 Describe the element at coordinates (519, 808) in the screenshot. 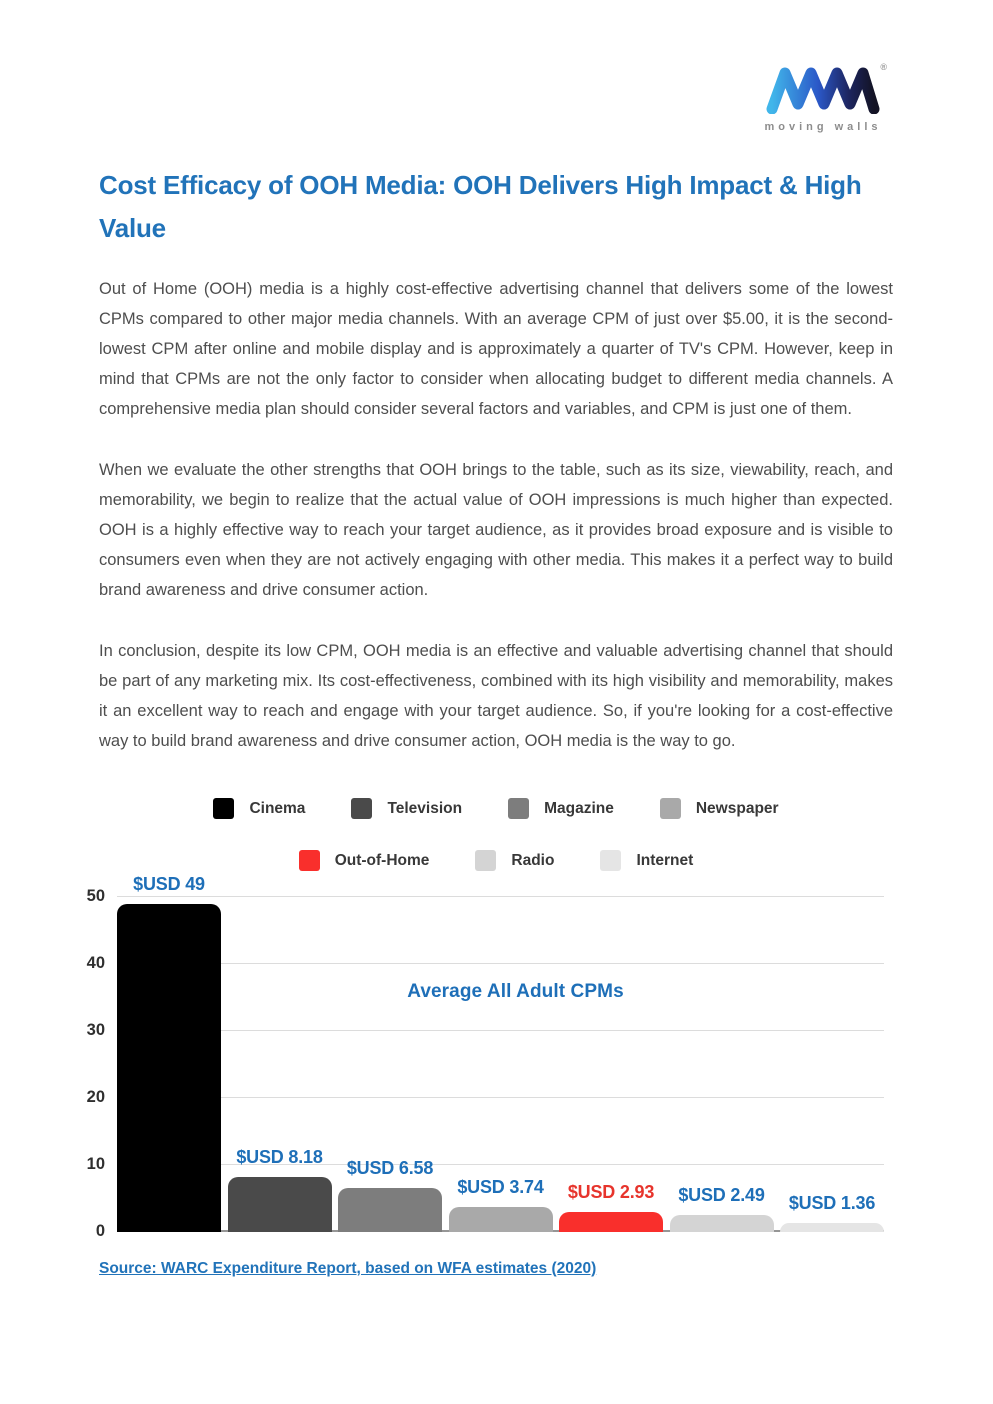

I see `magazine-swatch-icon` at that location.